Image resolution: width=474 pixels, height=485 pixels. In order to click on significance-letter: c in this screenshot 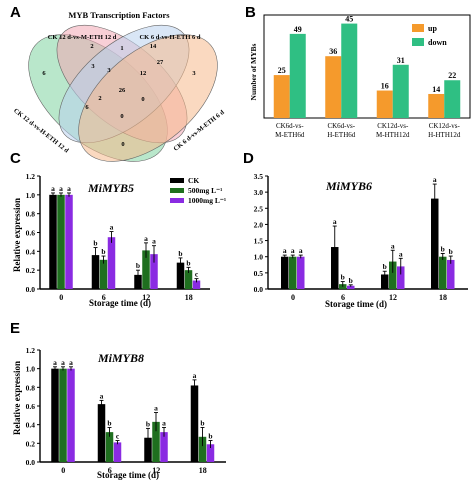, I will do `click(197, 274)`.